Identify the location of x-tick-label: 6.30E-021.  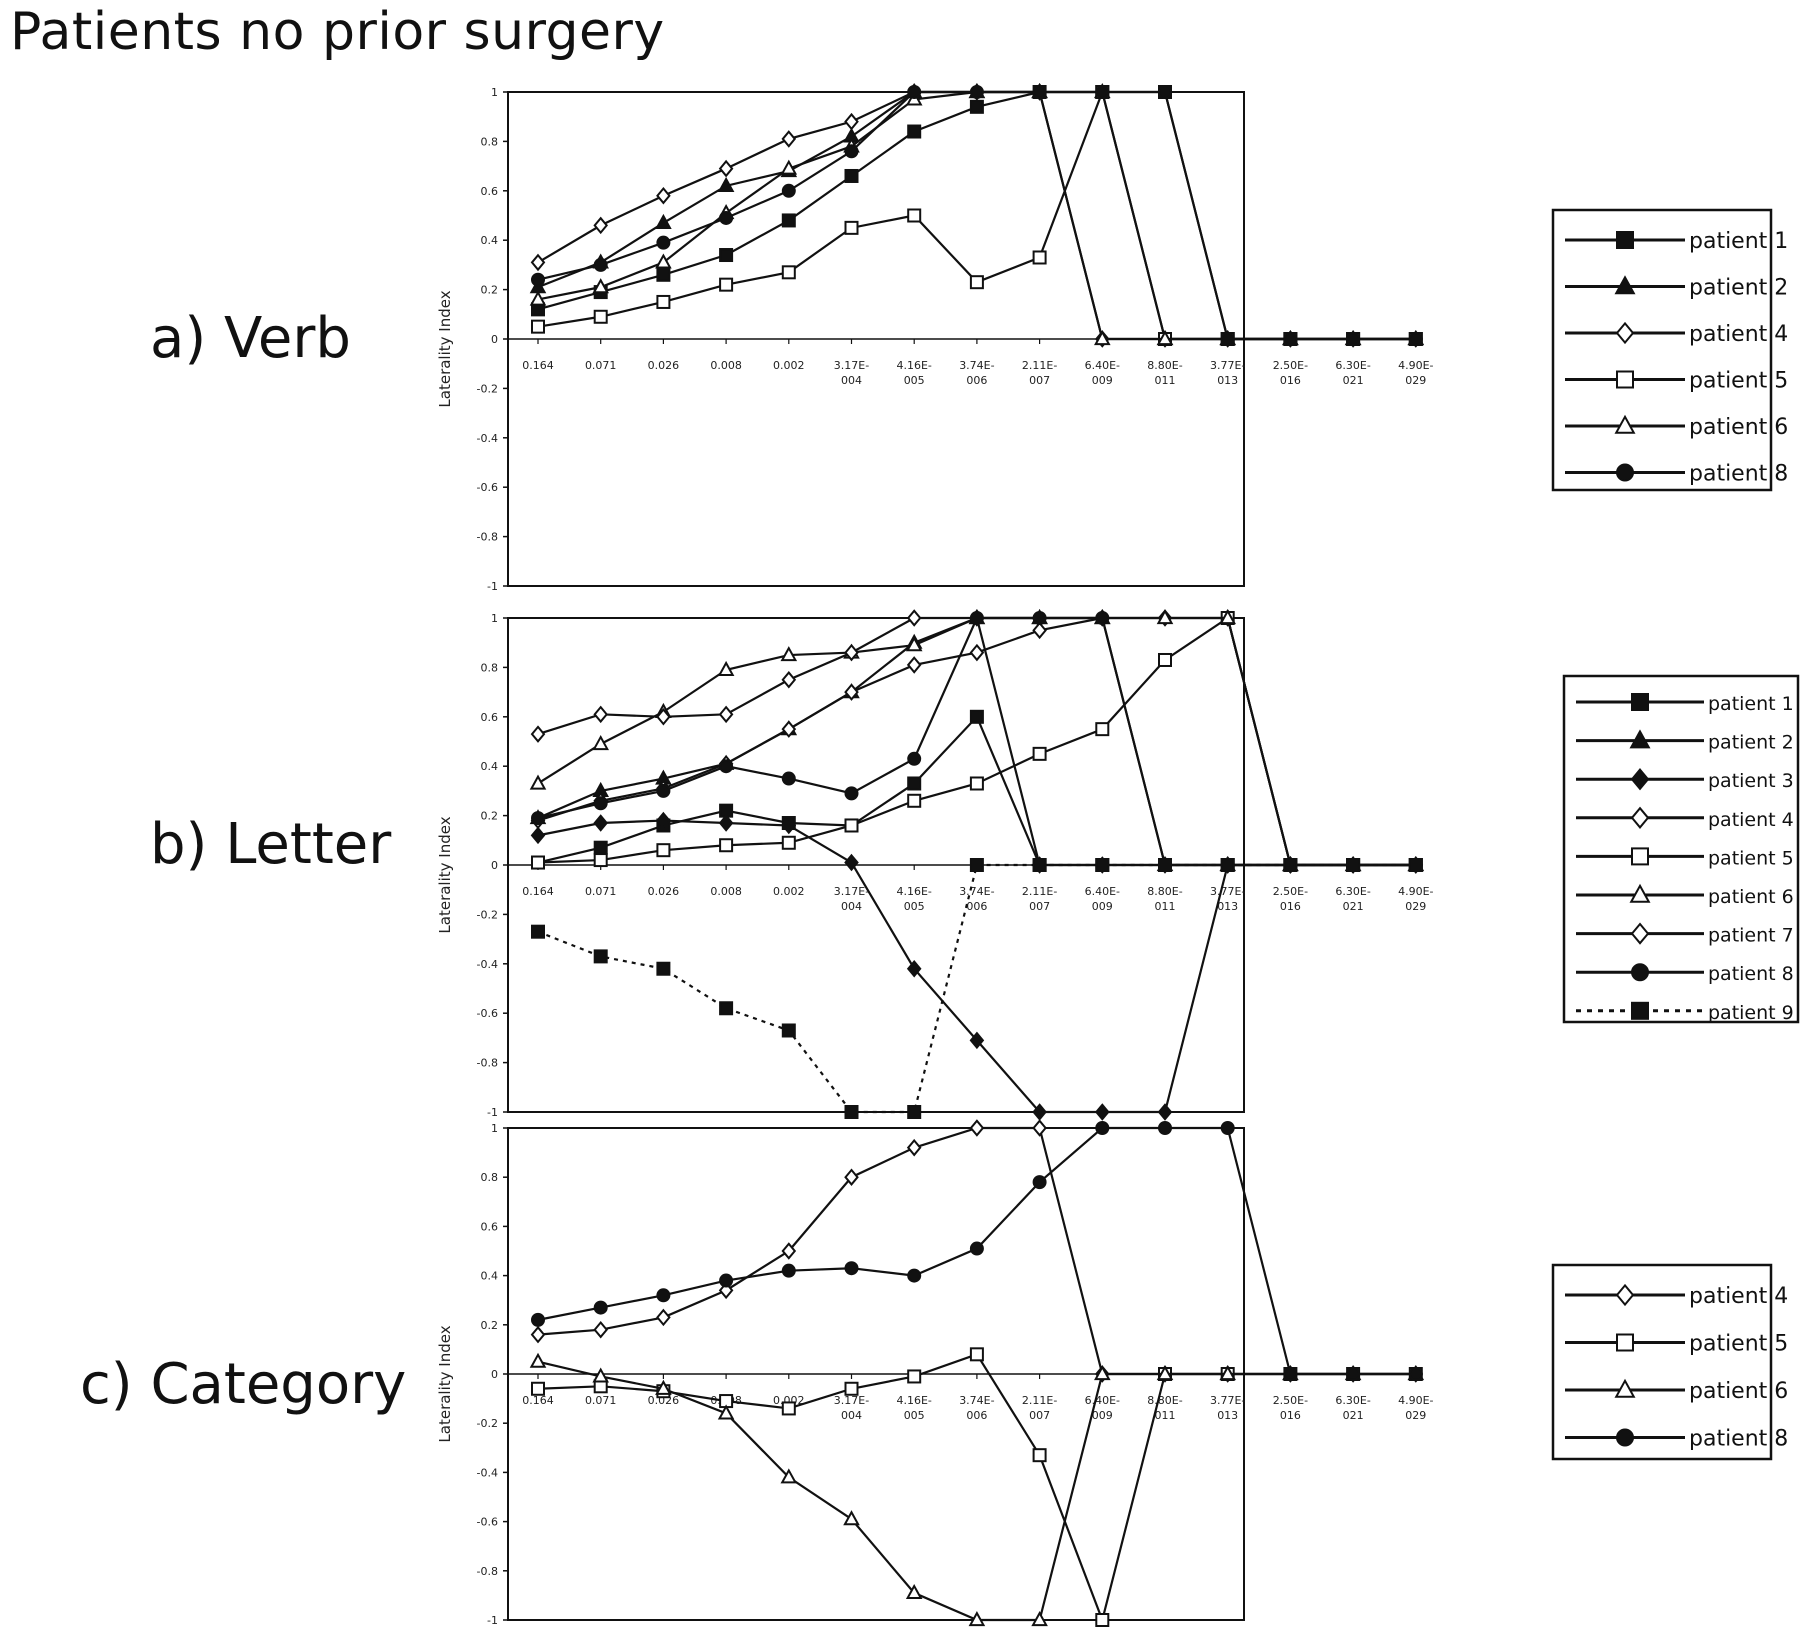
(1352, 899).